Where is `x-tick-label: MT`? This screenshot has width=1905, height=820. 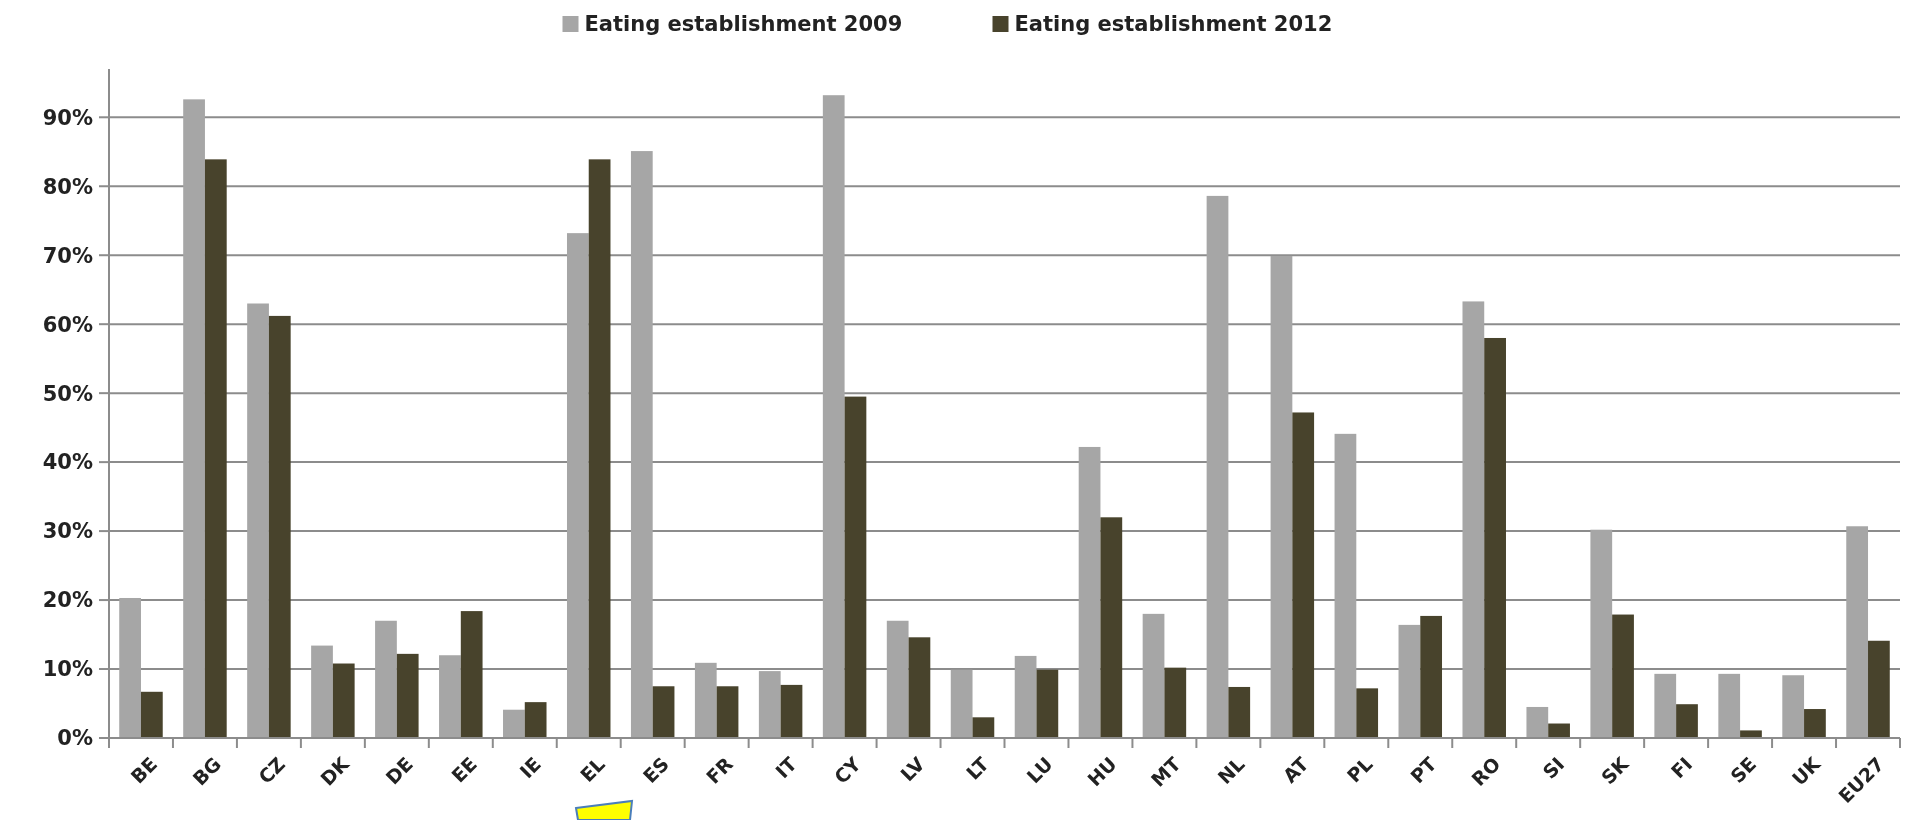 x-tick-label: MT is located at coordinates (1165, 771).